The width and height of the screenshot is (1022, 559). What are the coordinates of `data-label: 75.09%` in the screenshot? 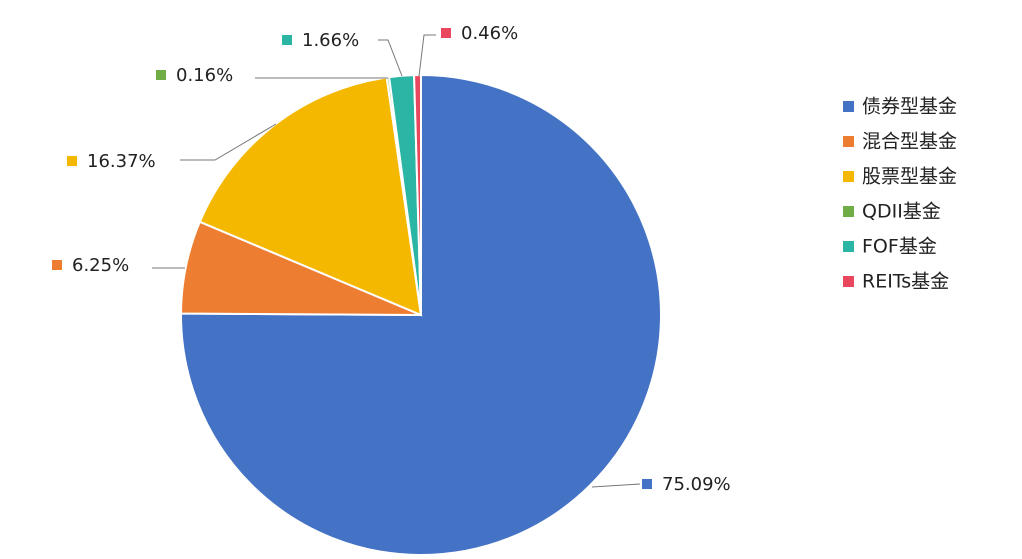 It's located at (696, 484).